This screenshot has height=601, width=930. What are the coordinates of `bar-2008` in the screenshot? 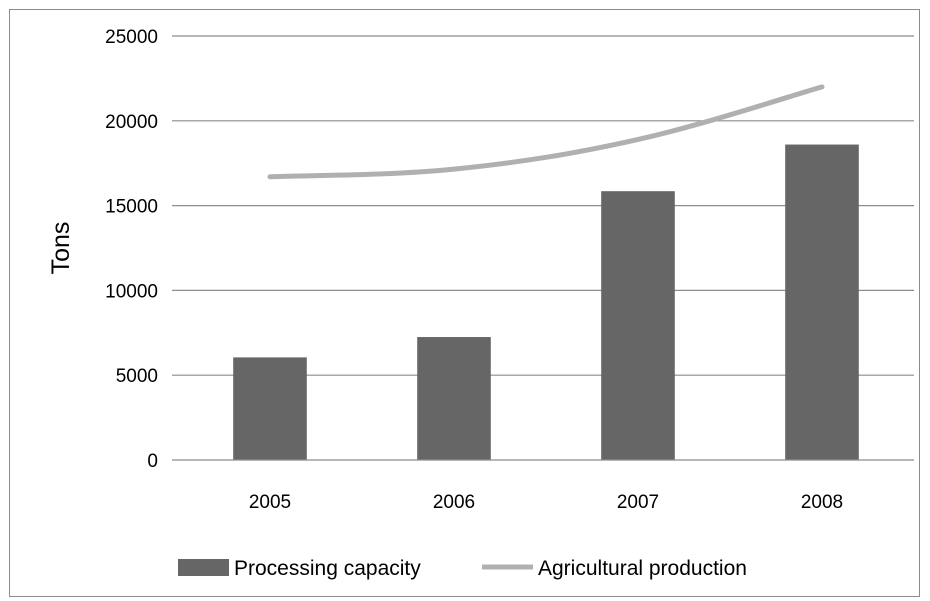 It's located at (822, 302).